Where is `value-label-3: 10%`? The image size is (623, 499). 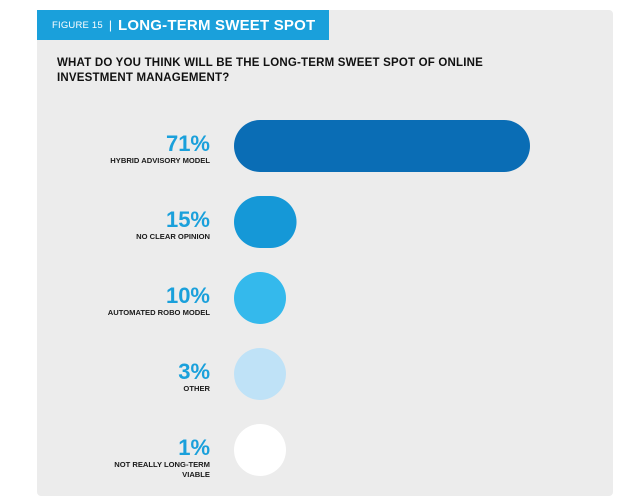
value-label-3: 10% is located at coordinates (188, 295).